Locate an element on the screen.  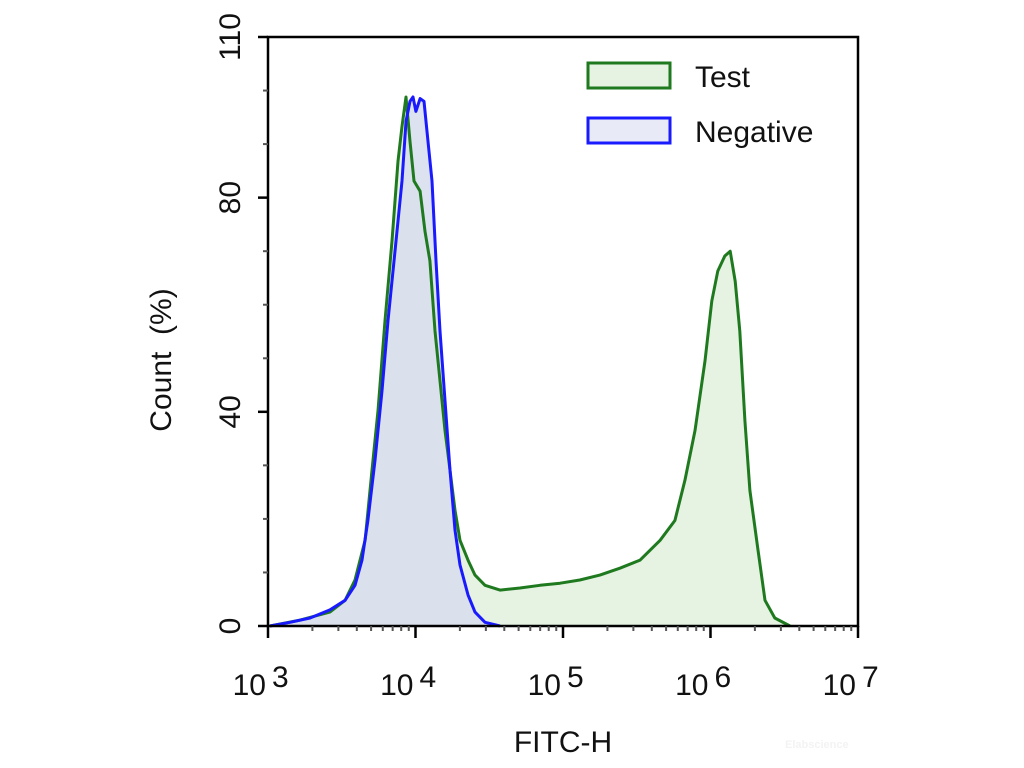
x-axis-title: FITC-H is located at coordinates (563, 742).